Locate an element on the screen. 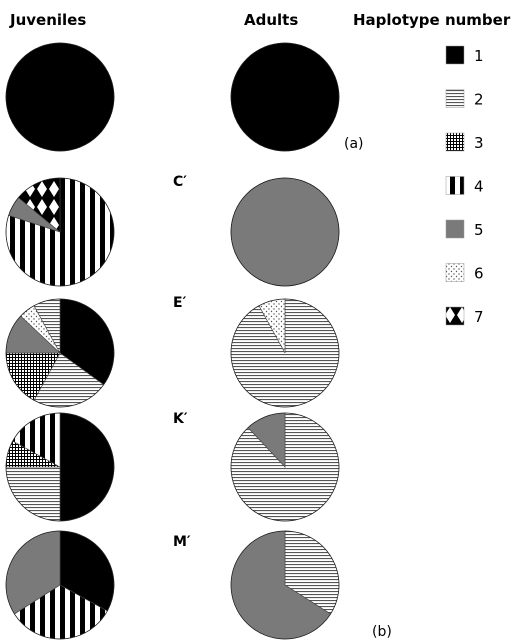  legend: 1 2 3 4 5 6 7 is located at coordinates (464, 185).